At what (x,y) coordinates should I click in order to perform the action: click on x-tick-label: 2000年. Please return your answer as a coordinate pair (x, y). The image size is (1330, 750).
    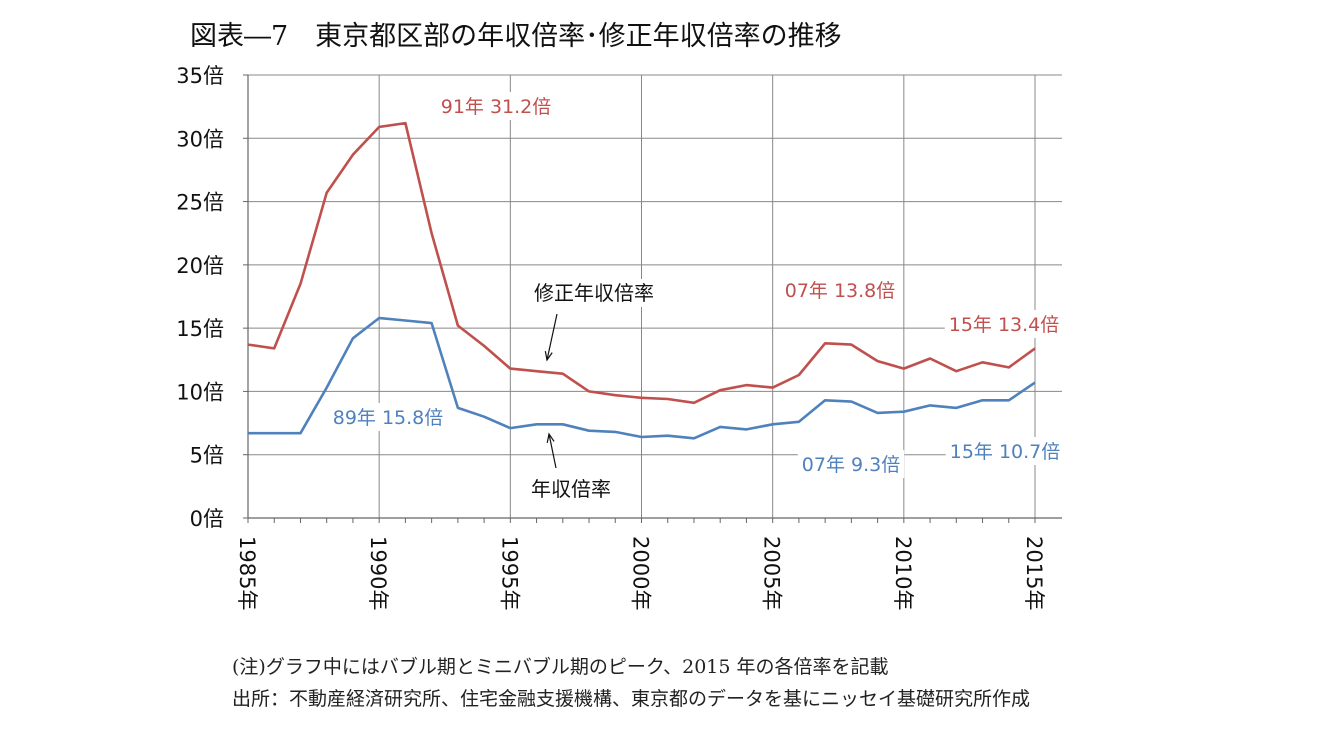
    Looking at the image, I should click on (641, 573).